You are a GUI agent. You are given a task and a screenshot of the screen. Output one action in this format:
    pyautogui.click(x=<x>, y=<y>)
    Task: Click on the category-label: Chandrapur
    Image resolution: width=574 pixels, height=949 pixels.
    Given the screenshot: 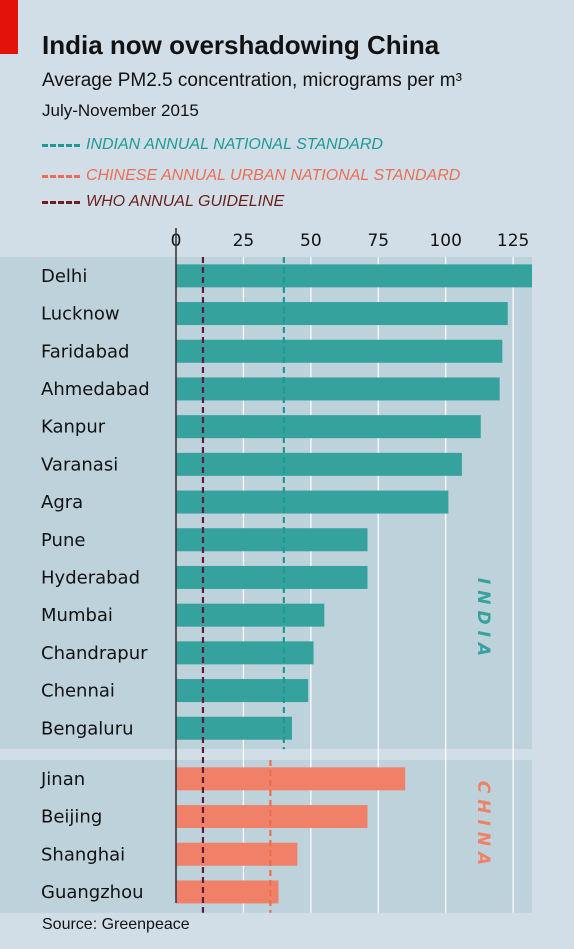 What is the action you would take?
    pyautogui.click(x=94, y=653)
    